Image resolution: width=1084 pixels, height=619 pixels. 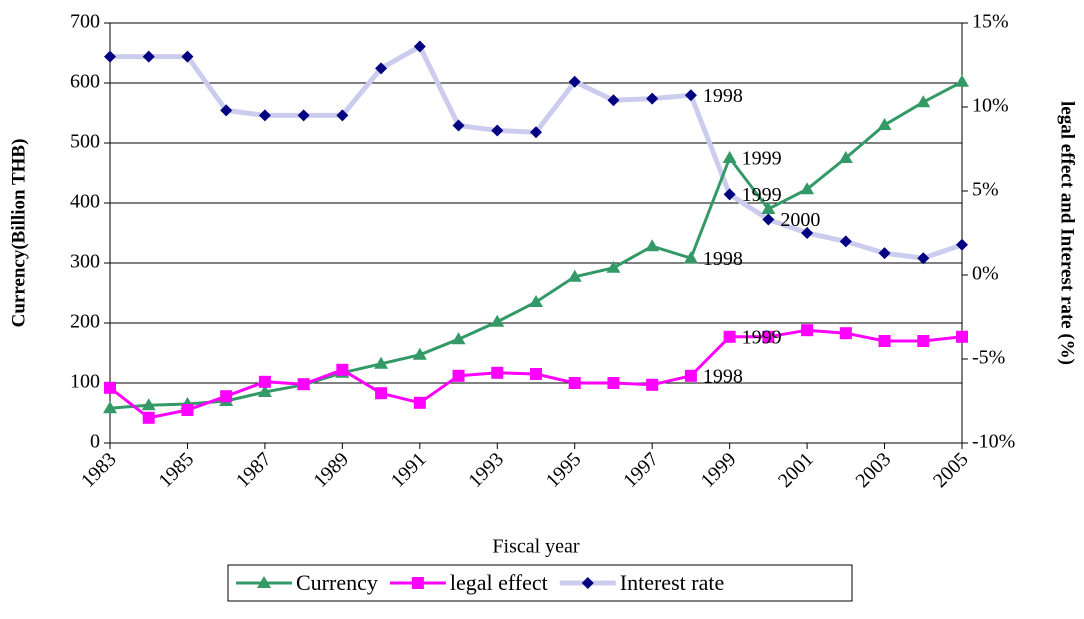 What do you see at coordinates (99, 470) in the screenshot?
I see `x-tick-label: 1983` at bounding box center [99, 470].